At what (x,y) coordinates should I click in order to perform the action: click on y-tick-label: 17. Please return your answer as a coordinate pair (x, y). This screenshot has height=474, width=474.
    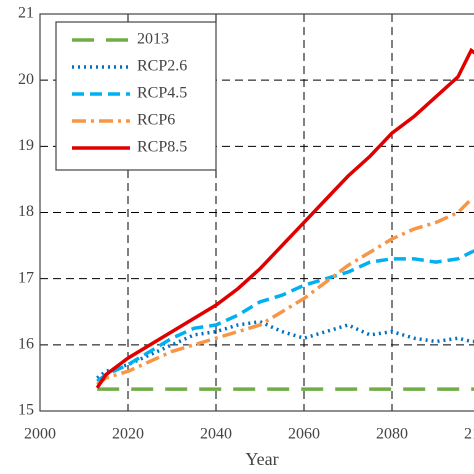
    Looking at the image, I should click on (26, 277).